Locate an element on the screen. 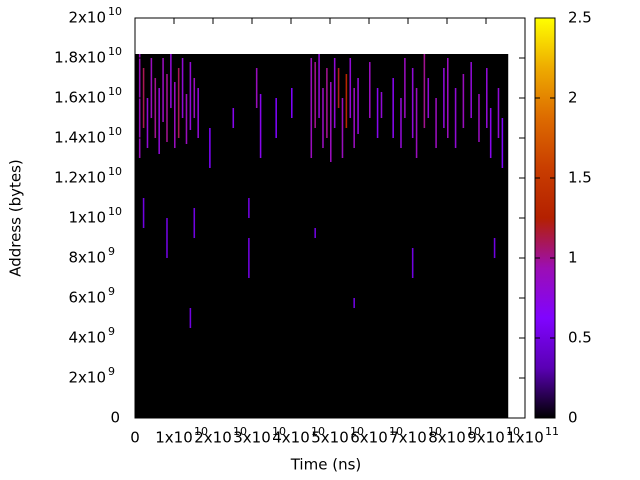 This screenshot has height=480, width=640. x-tick-label: 7x10 is located at coordinates (408, 438).